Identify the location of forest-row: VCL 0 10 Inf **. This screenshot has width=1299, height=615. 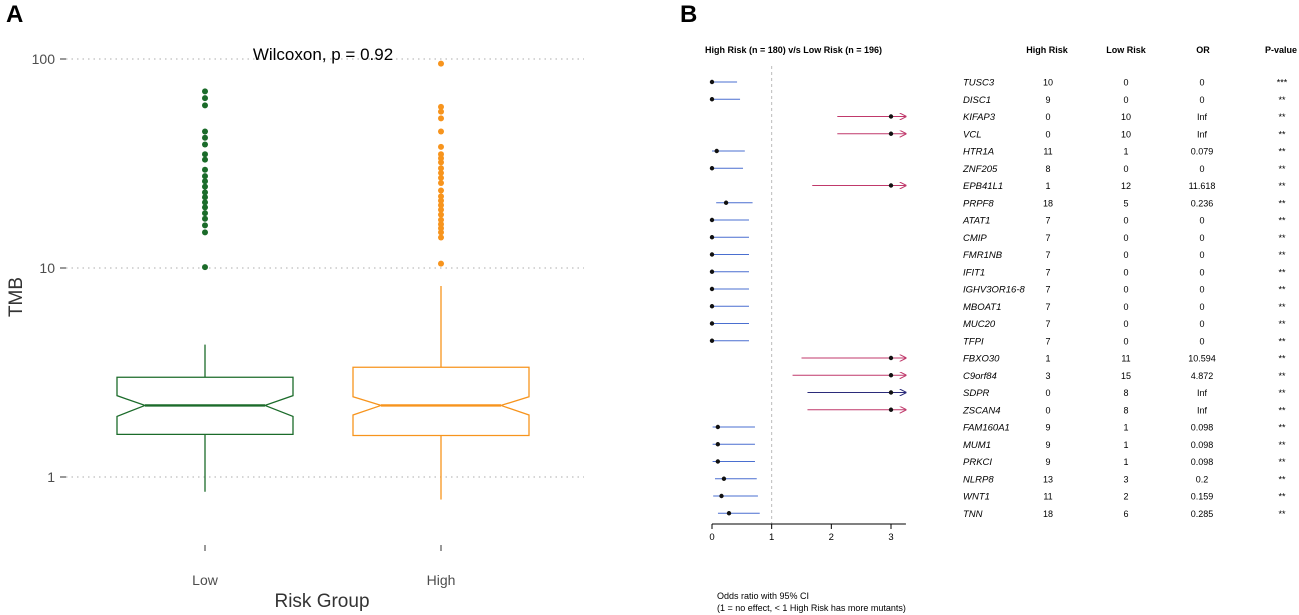
(1061, 134).